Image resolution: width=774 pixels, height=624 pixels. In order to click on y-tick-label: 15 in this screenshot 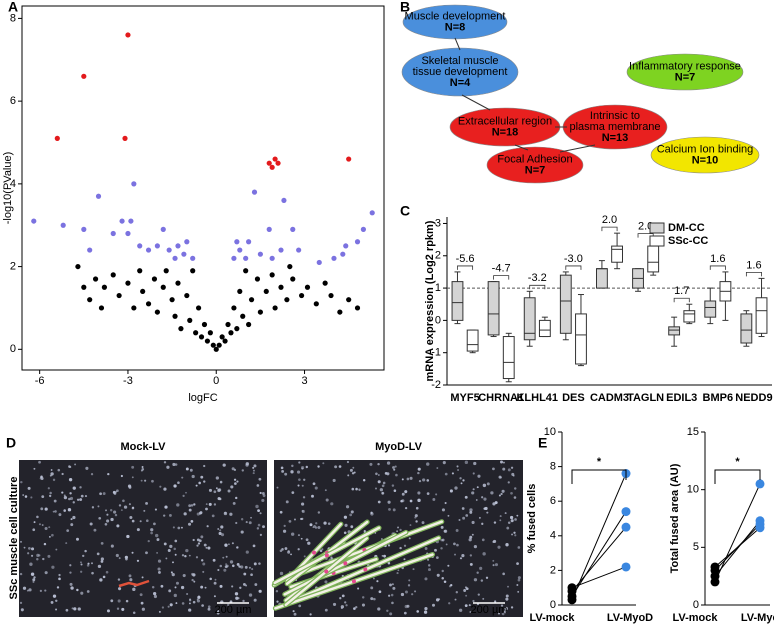, I will do `click(693, 432)`.